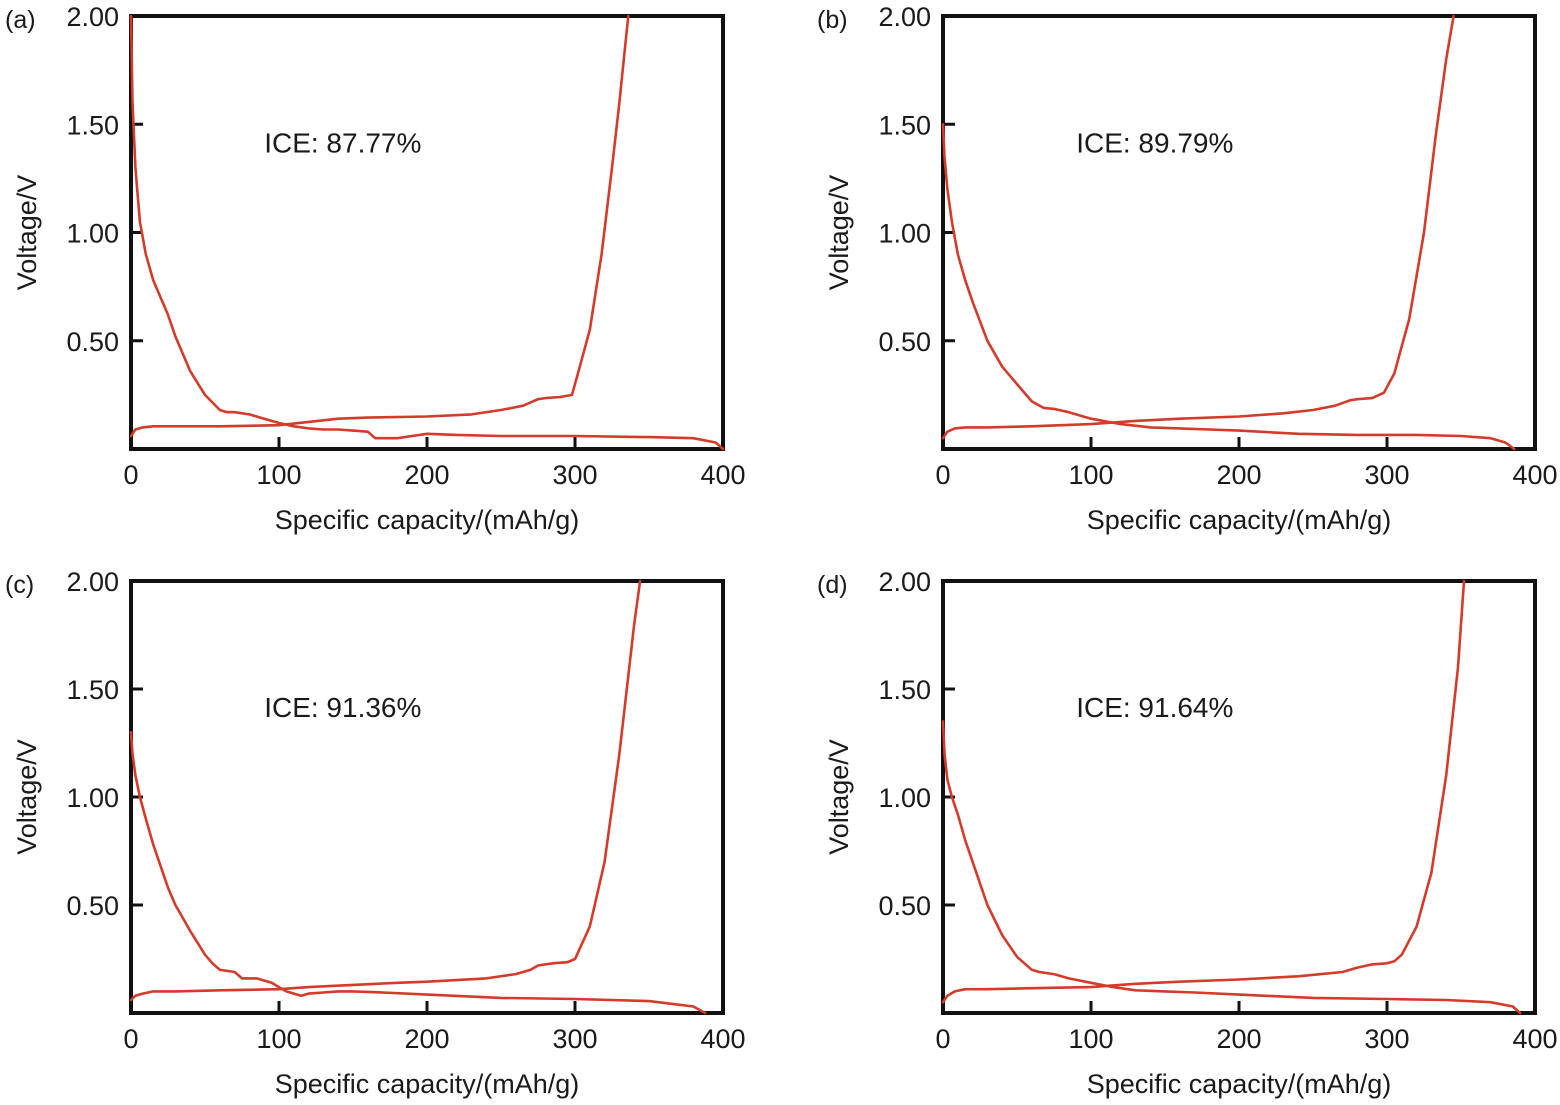 This screenshot has height=1105, width=1560. Describe the element at coordinates (1154, 142) in the screenshot. I see `ice-annotation: ICE: 89.79%` at that location.